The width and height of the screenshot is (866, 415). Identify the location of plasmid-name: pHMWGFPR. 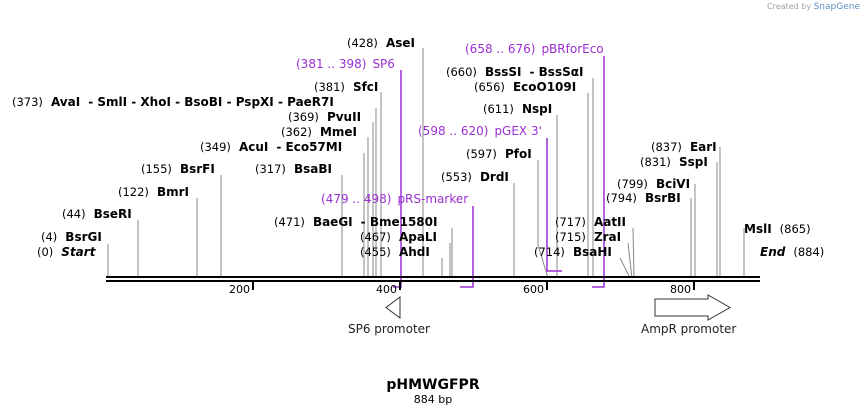
(432, 385).